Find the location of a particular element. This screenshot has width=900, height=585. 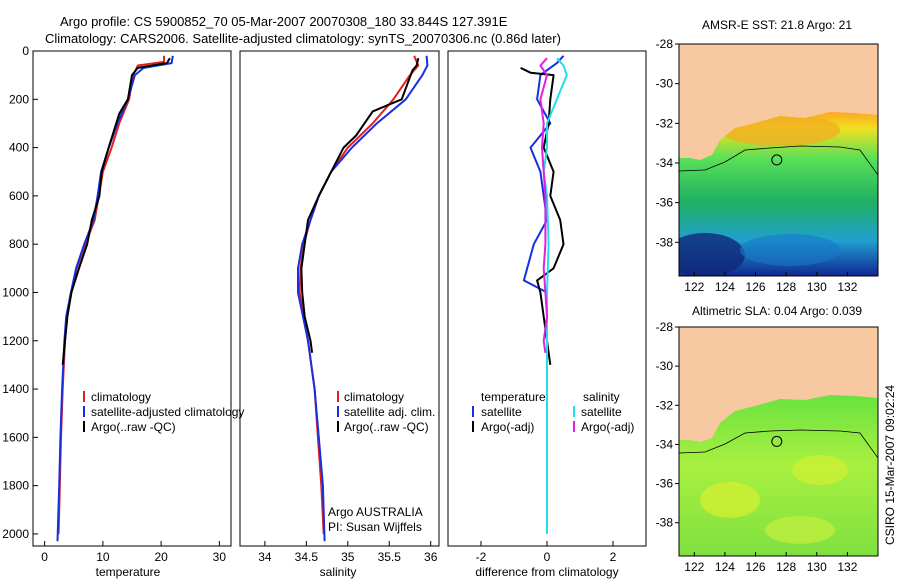

y-tick-label: 800 is located at coordinates (19, 244).